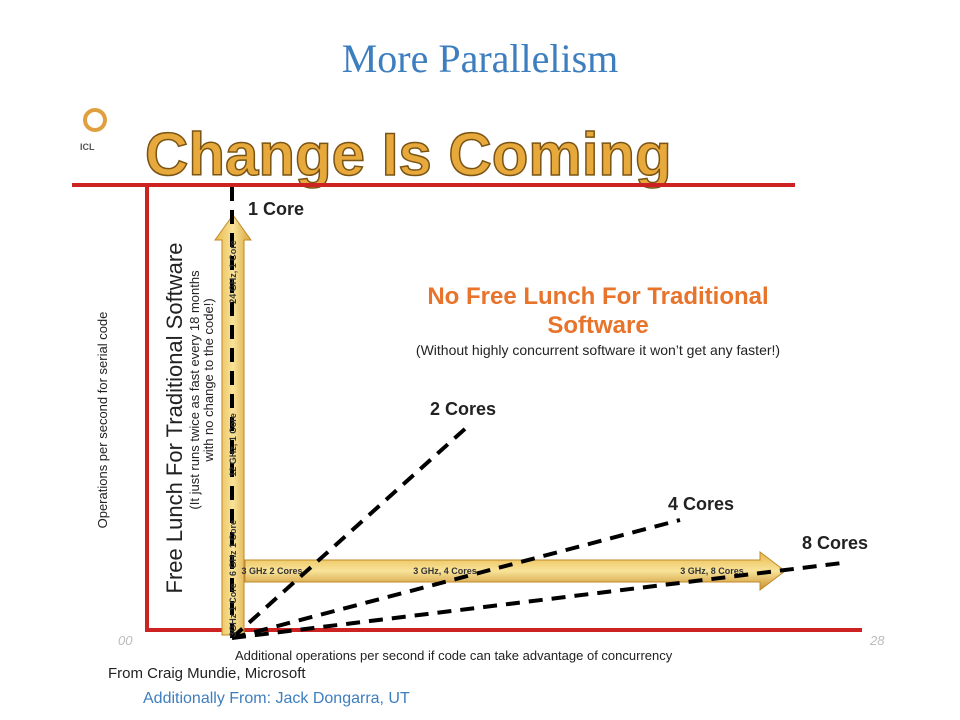 This screenshot has height=720, width=960. I want to click on logo: ICL, so click(93, 130).